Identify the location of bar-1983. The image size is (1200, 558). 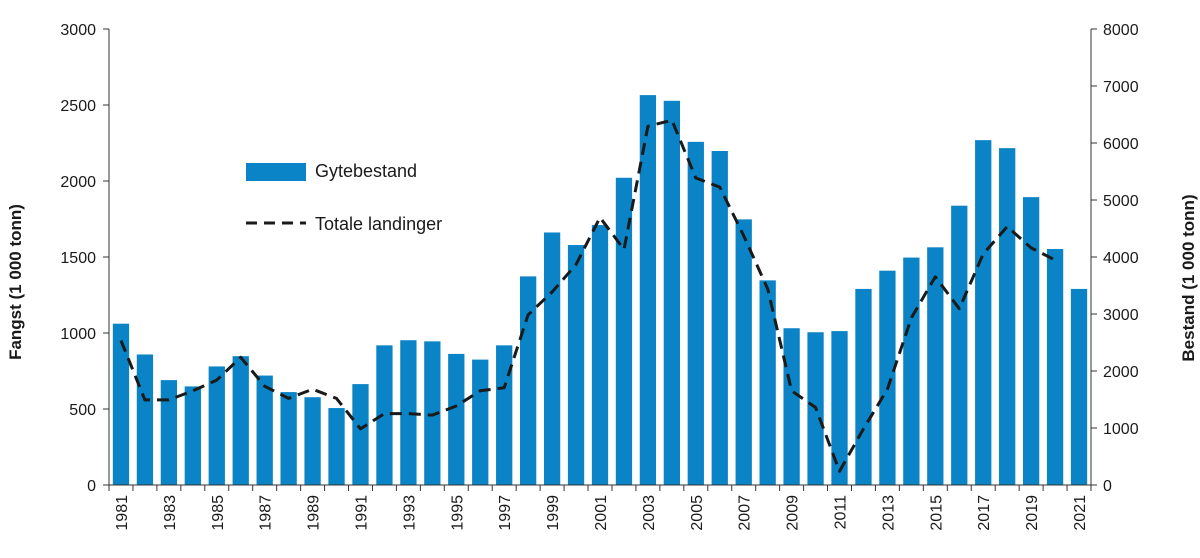
(169, 432).